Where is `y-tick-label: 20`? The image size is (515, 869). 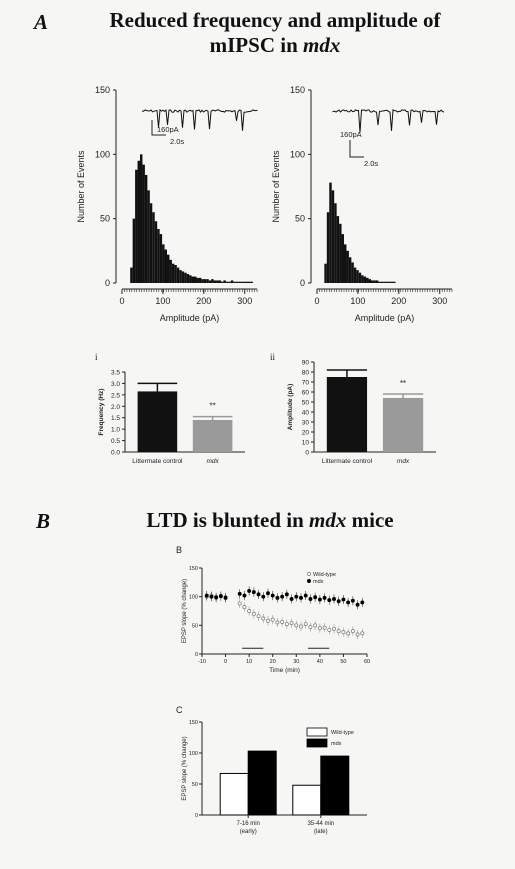 y-tick-label: 20 is located at coordinates (306, 433).